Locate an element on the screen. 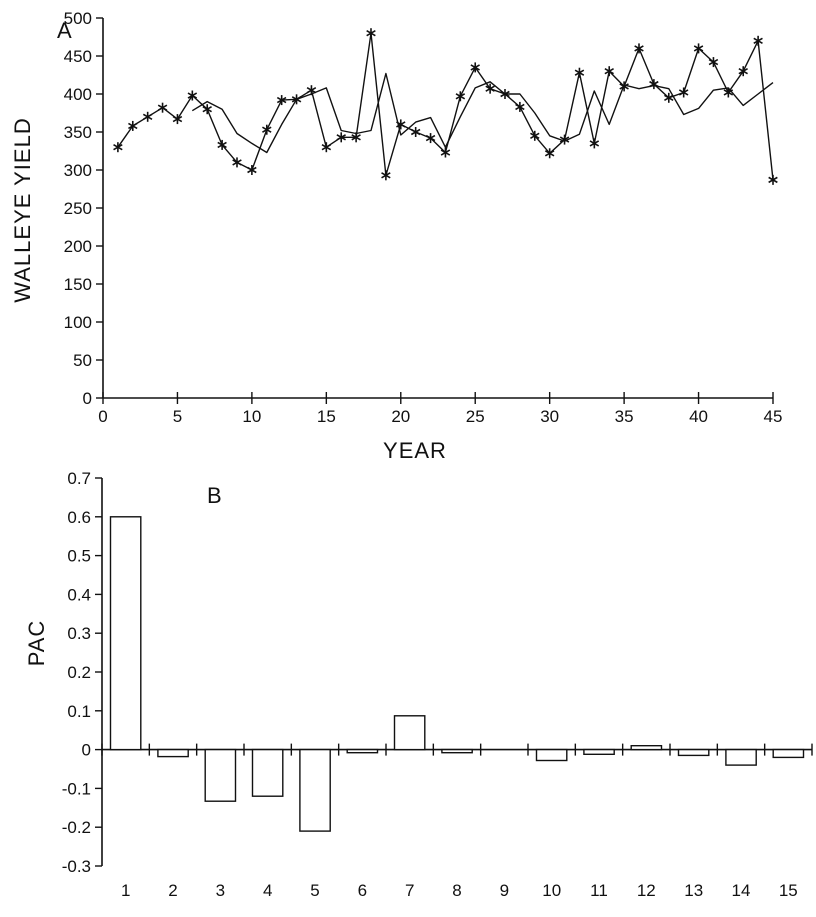 The image size is (816, 917). panel-a-series-smoothed-line is located at coordinates (482, 113).